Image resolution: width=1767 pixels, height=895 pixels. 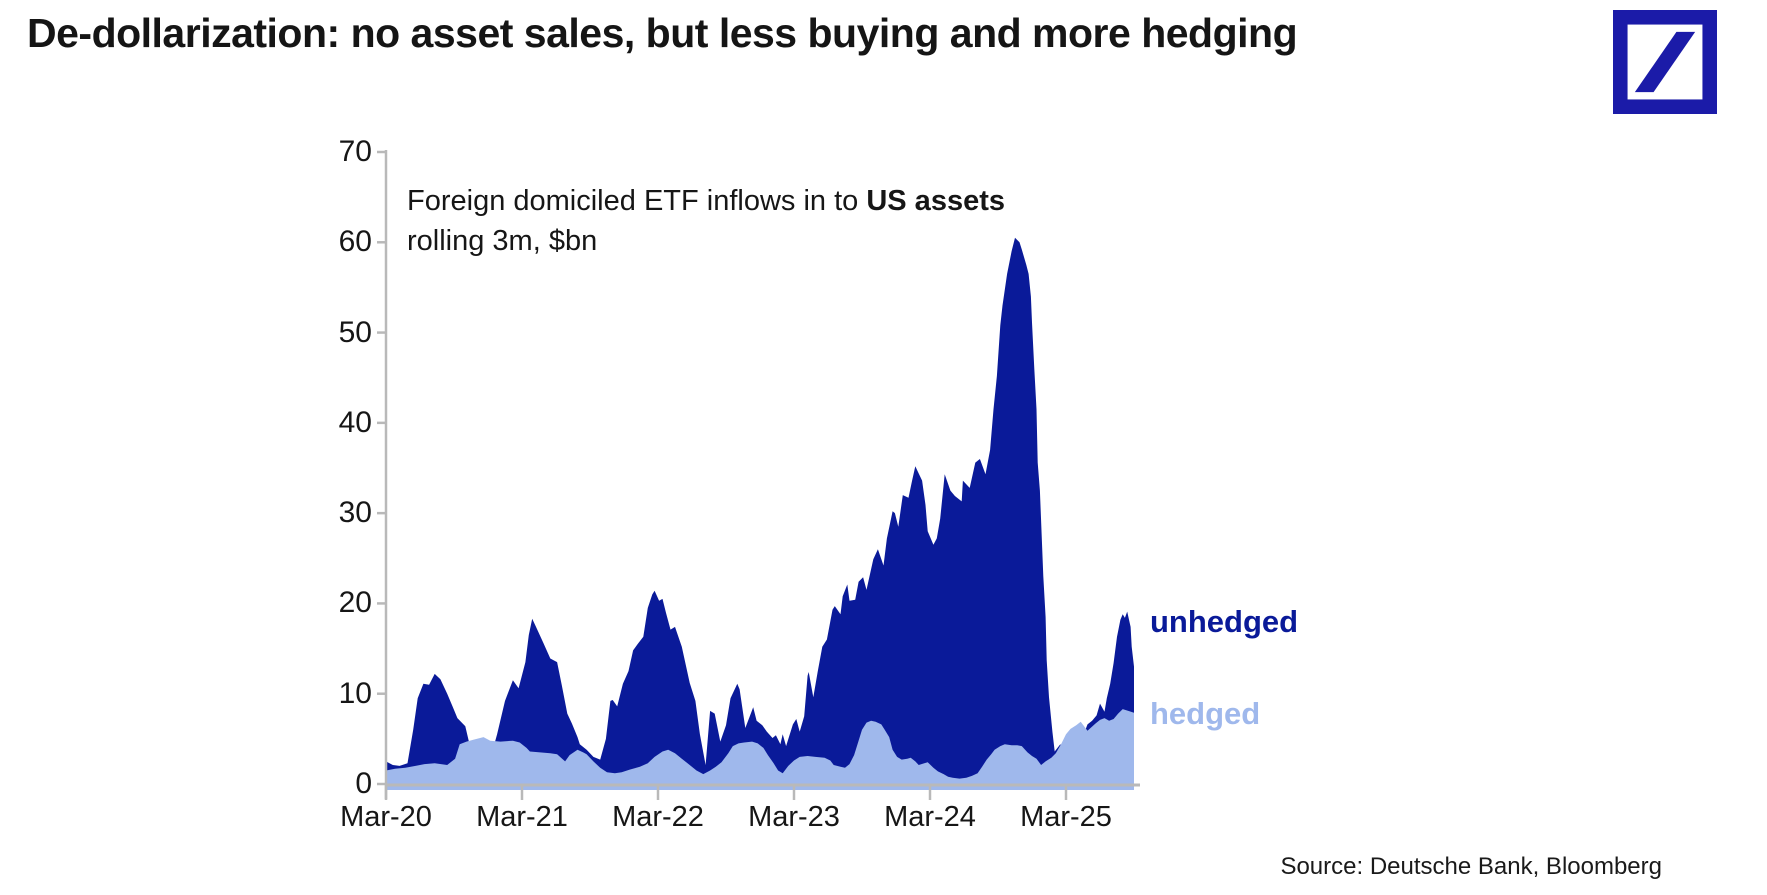 I want to click on y-axis-tick-label: 20, so click(x=355, y=603).